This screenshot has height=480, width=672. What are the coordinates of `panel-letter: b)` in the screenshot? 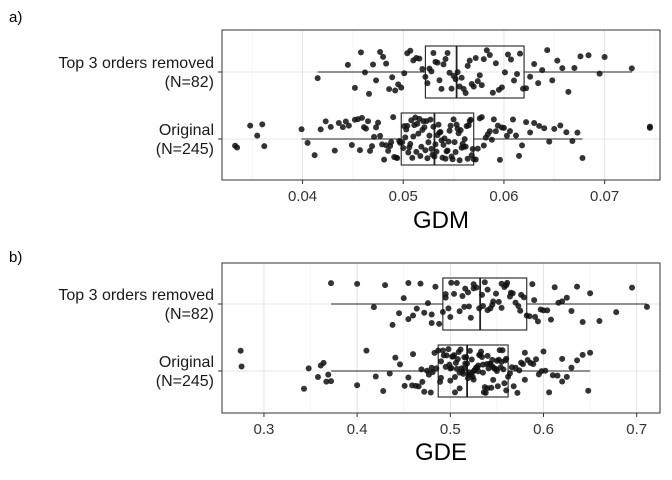 It's located at (15, 257).